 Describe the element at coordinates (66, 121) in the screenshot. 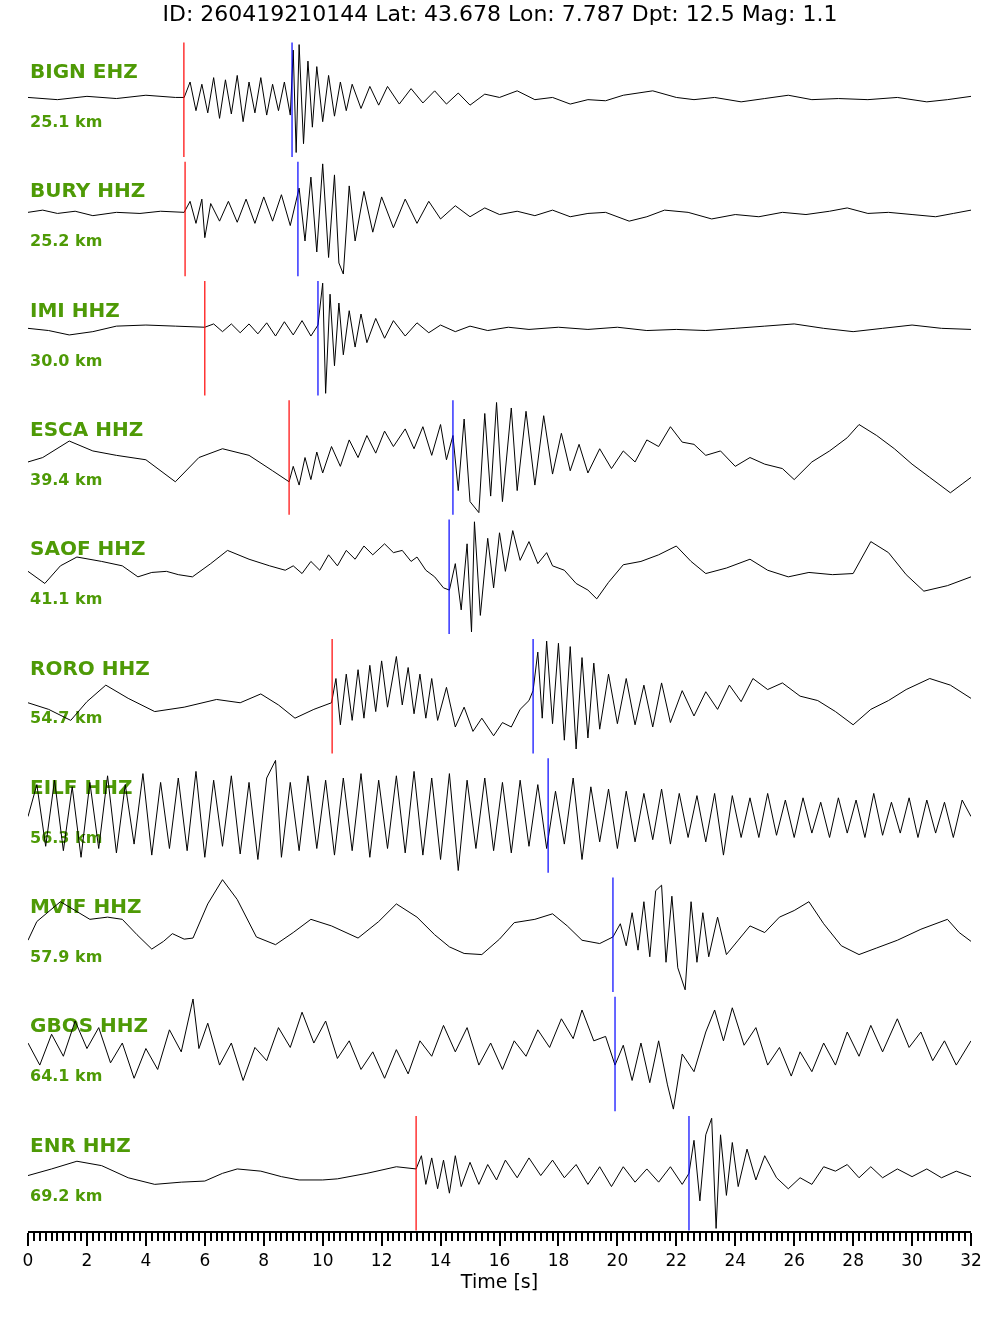

I see `annotation: 25.1 km` at that location.